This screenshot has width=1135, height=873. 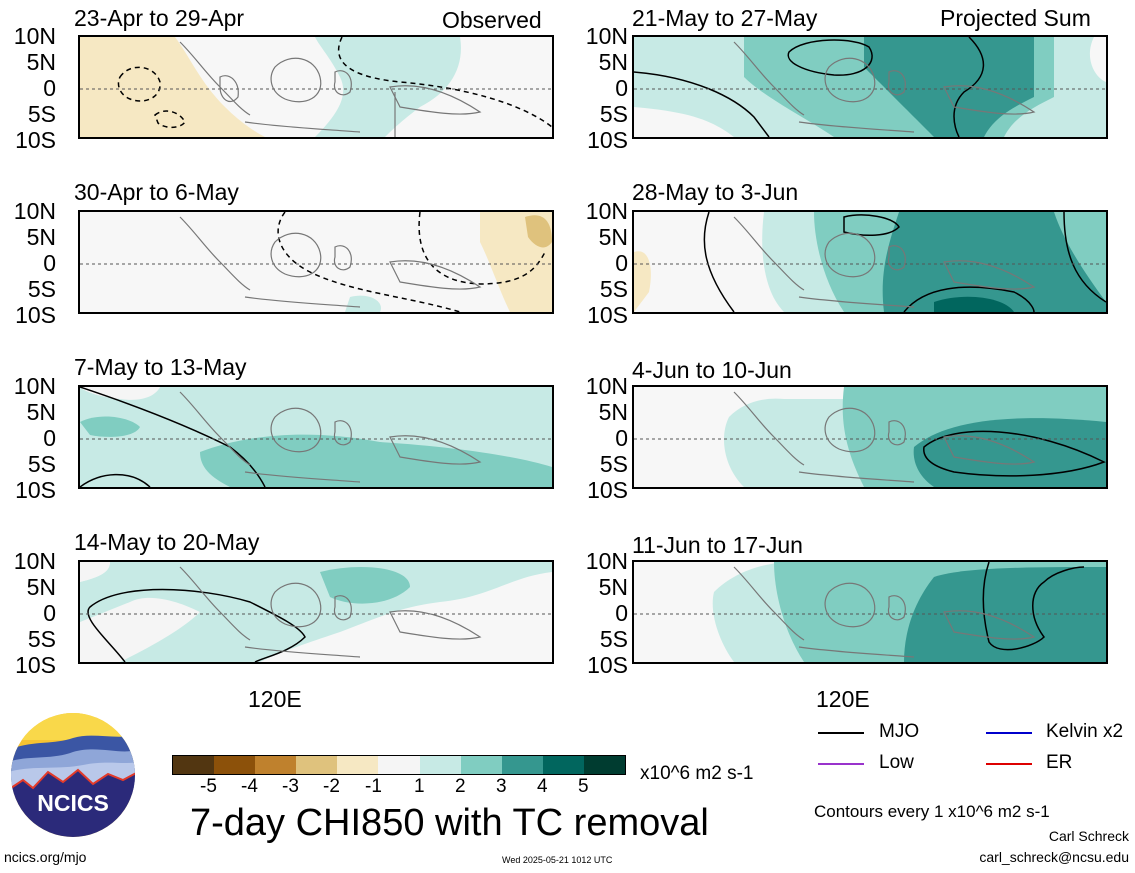 What do you see at coordinates (249, 786) in the screenshot?
I see `colorbar-tick: -4` at bounding box center [249, 786].